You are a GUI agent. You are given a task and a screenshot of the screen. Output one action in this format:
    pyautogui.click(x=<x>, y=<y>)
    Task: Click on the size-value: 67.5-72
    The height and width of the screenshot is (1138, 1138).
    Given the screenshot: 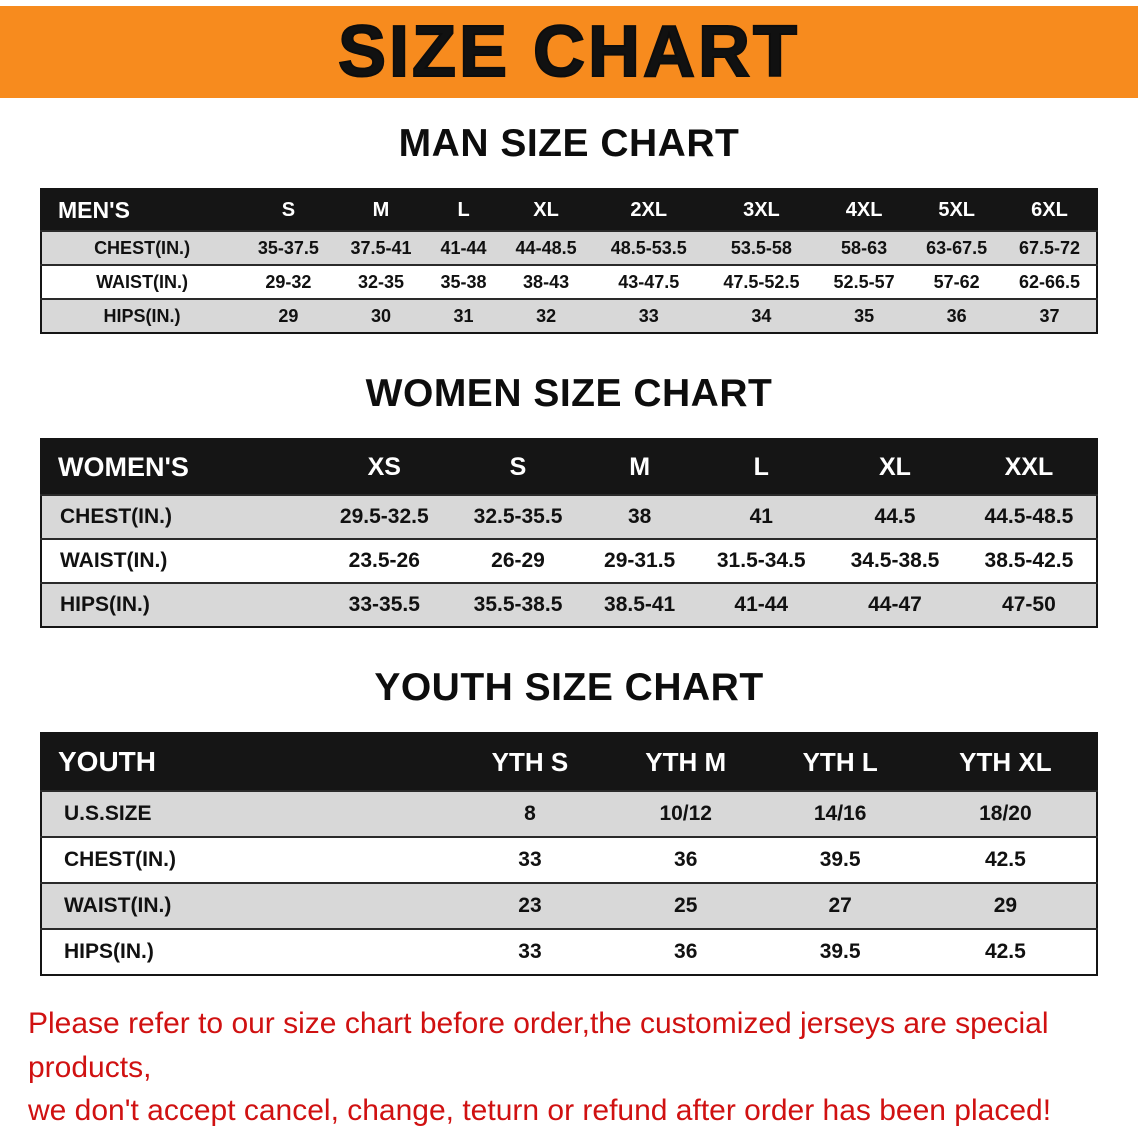 What is the action you would take?
    pyautogui.click(x=1049, y=247)
    